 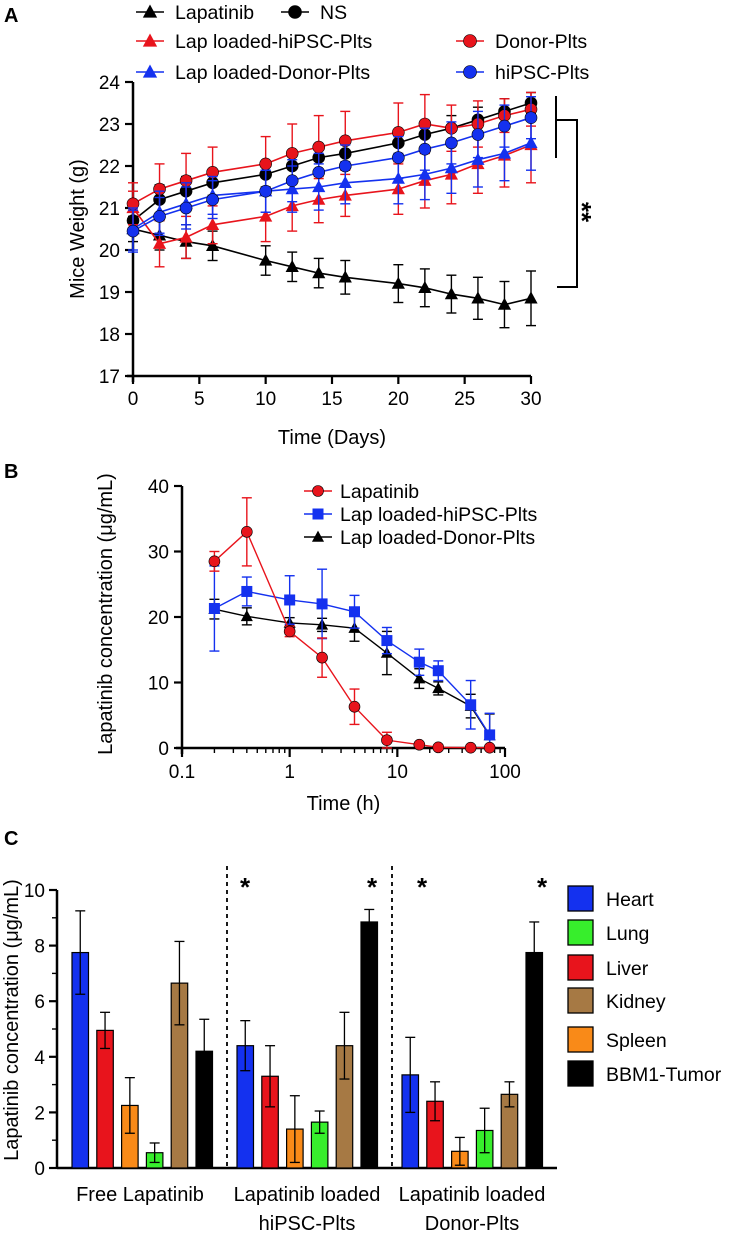 What do you see at coordinates (664, 1075) in the screenshot?
I see `c-legend-label: BBM1-Tumor` at bounding box center [664, 1075].